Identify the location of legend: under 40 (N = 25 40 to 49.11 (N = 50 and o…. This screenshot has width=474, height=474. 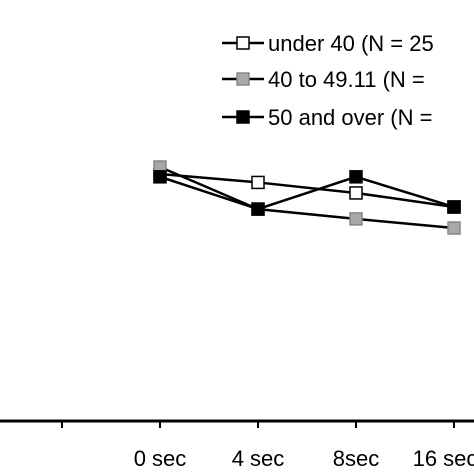
(328, 80).